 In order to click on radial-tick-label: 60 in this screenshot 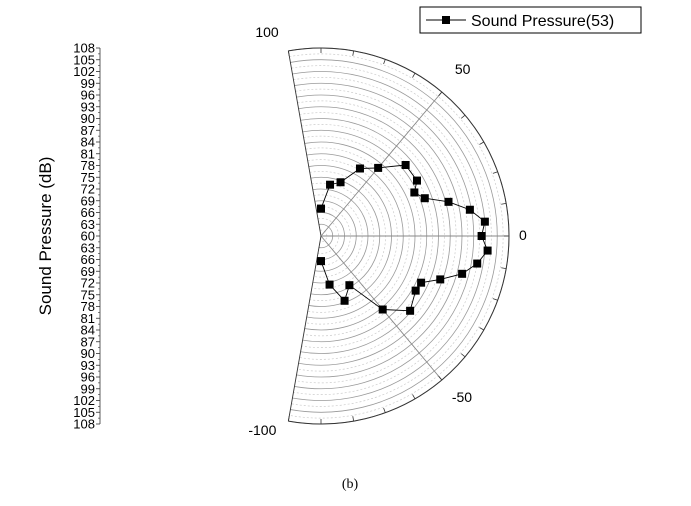, I will do `click(88, 236)`.